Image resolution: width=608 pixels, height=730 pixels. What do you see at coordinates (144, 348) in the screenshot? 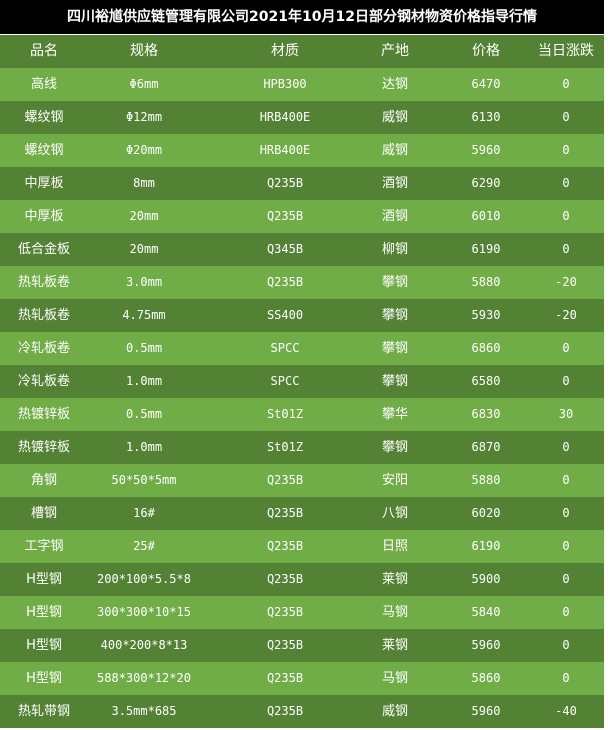
I see `cell-spec: 0.5mm` at bounding box center [144, 348].